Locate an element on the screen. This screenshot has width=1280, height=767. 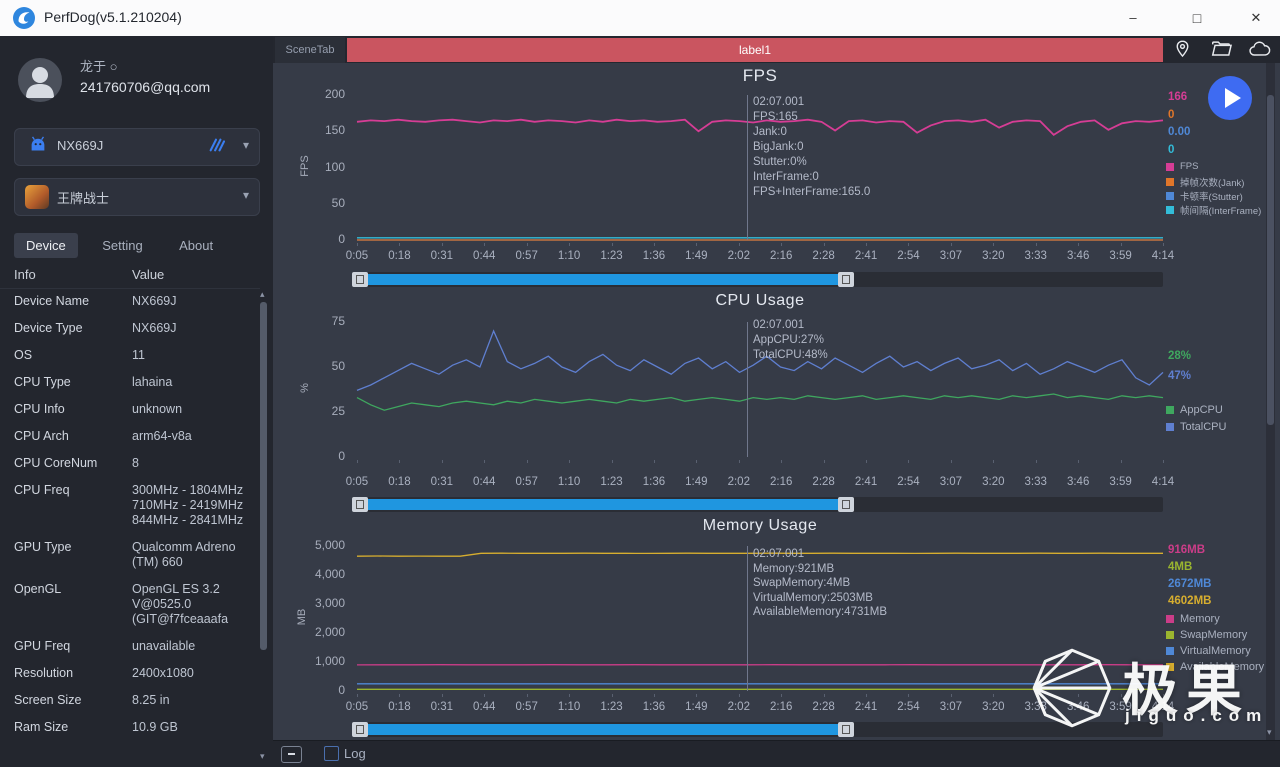
panel-toggle-button is located at coordinates (291, 754).